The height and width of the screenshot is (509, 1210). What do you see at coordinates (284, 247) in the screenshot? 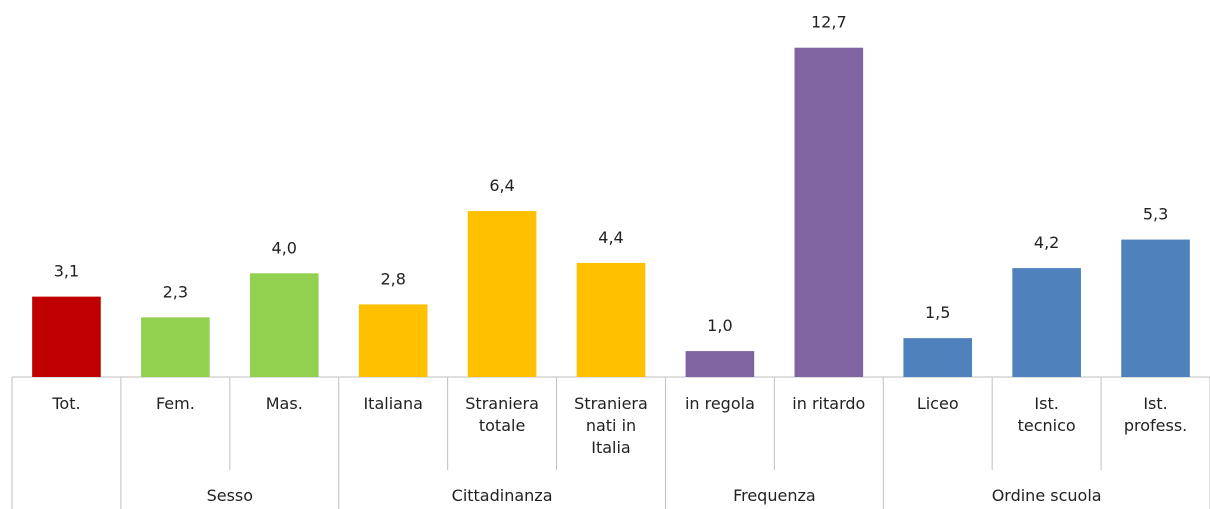
I see `data-label: 4,0` at bounding box center [284, 247].